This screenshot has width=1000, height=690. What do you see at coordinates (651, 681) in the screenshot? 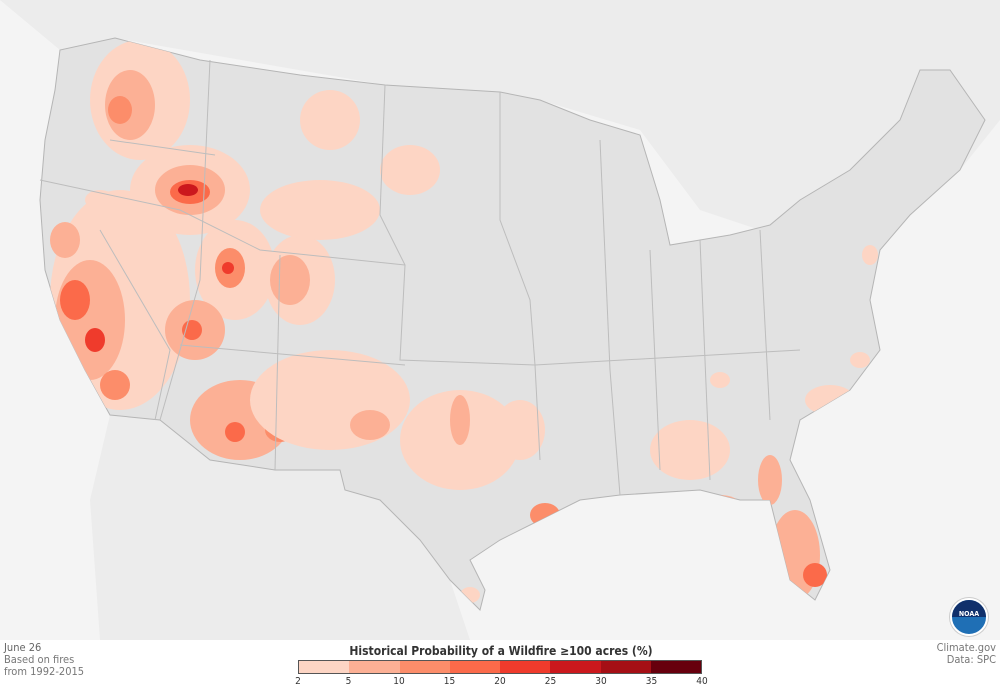
I see `legend-tick-label: 35` at bounding box center [651, 681].